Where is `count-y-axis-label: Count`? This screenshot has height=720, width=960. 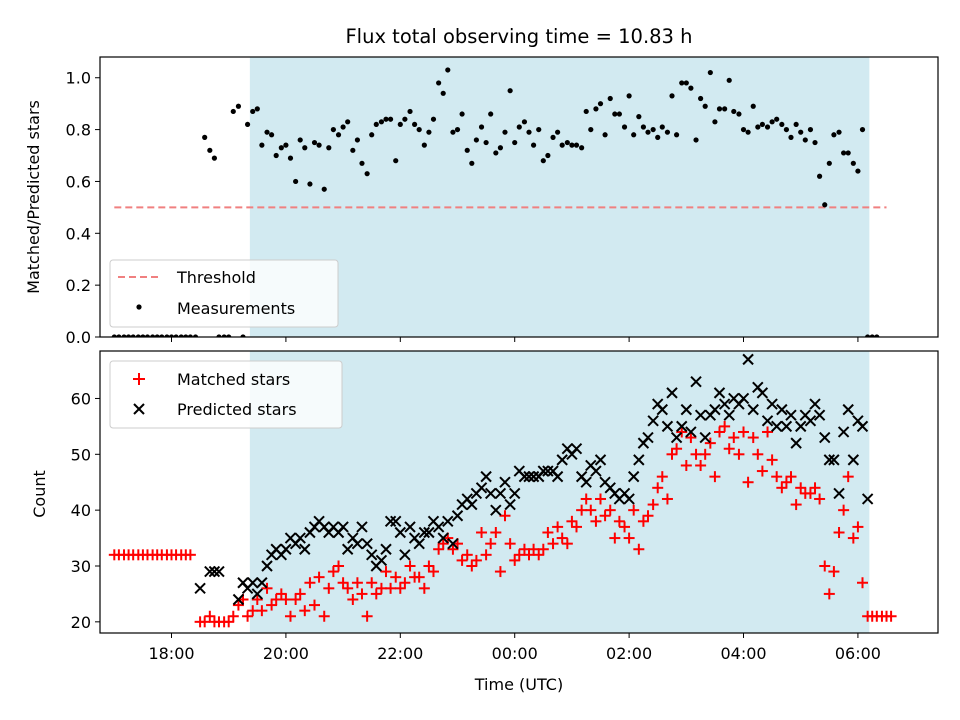 count-y-axis-label: Count is located at coordinates (39, 494).